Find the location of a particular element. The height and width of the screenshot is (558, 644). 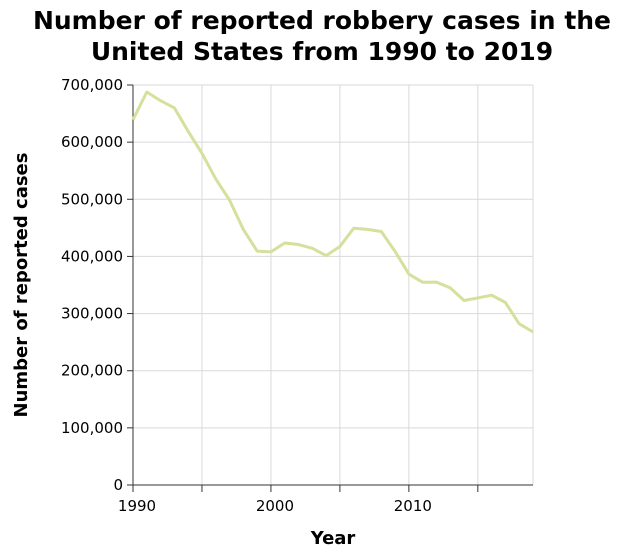

y-tick-label: 0 is located at coordinates (118, 485).